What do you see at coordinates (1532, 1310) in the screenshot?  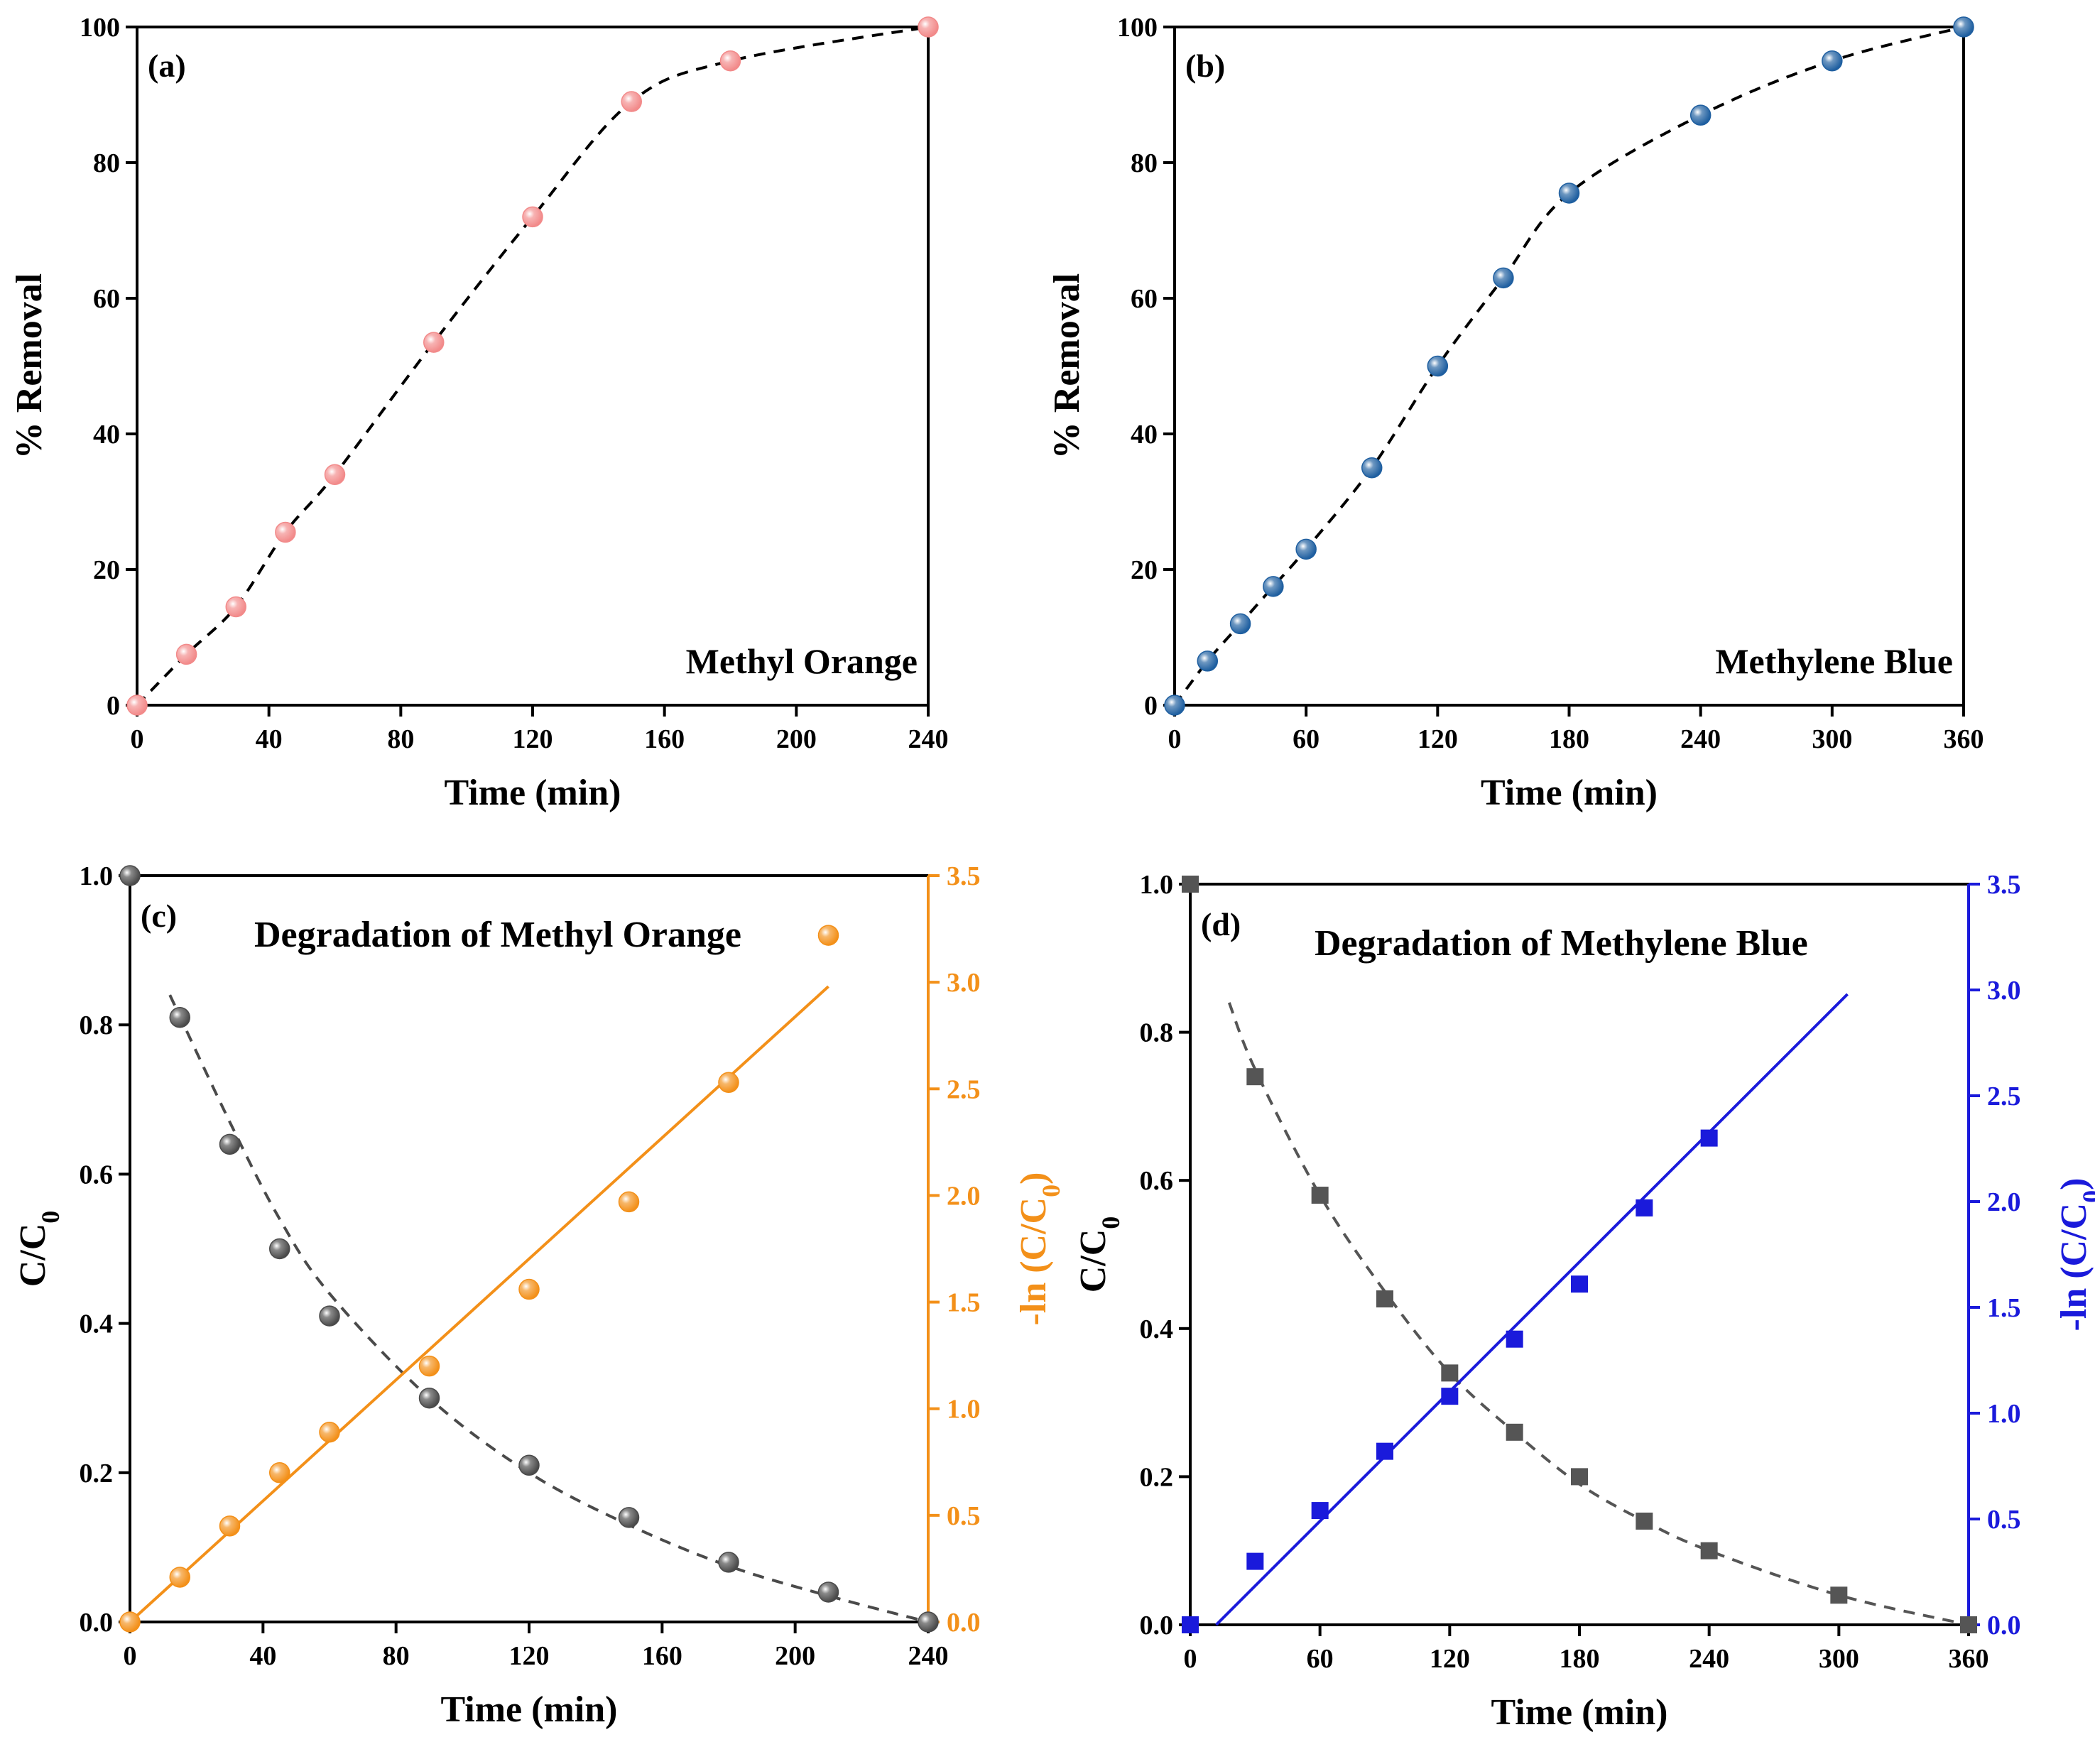 I see `linear-fit-line-d` at bounding box center [1532, 1310].